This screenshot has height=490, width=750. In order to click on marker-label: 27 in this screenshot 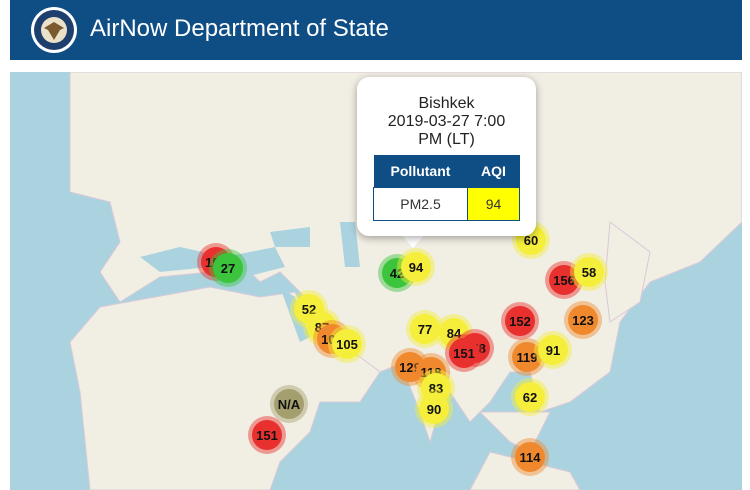, I will do `click(228, 268)`.